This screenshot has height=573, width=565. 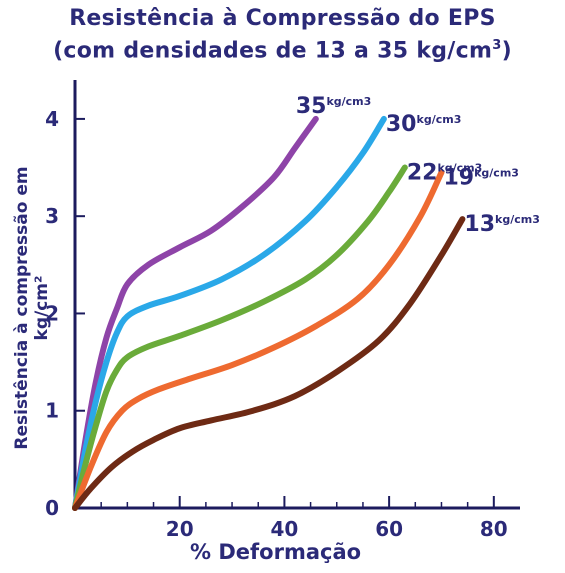 What do you see at coordinates (284, 529) in the screenshot?
I see `x-tick-label: 40` at bounding box center [284, 529].